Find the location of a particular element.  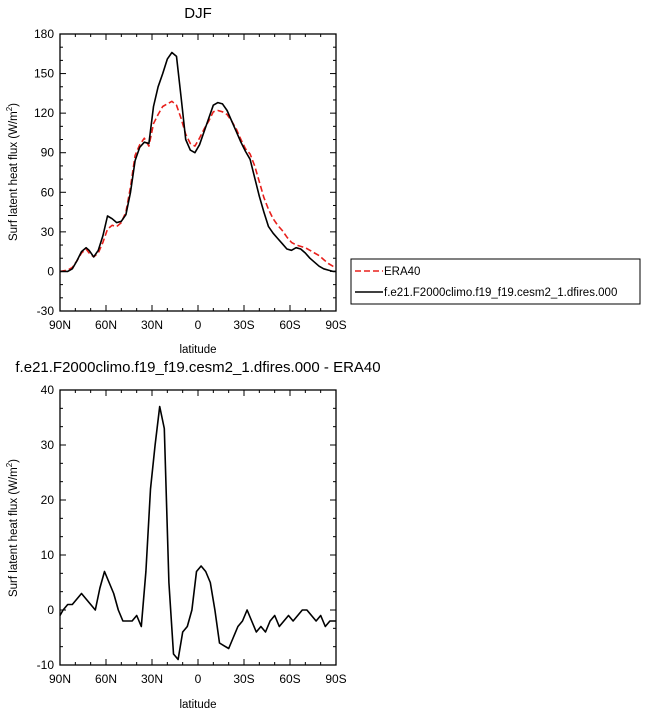

bottom-x-tick-label: 30S is located at coordinates (243, 679).